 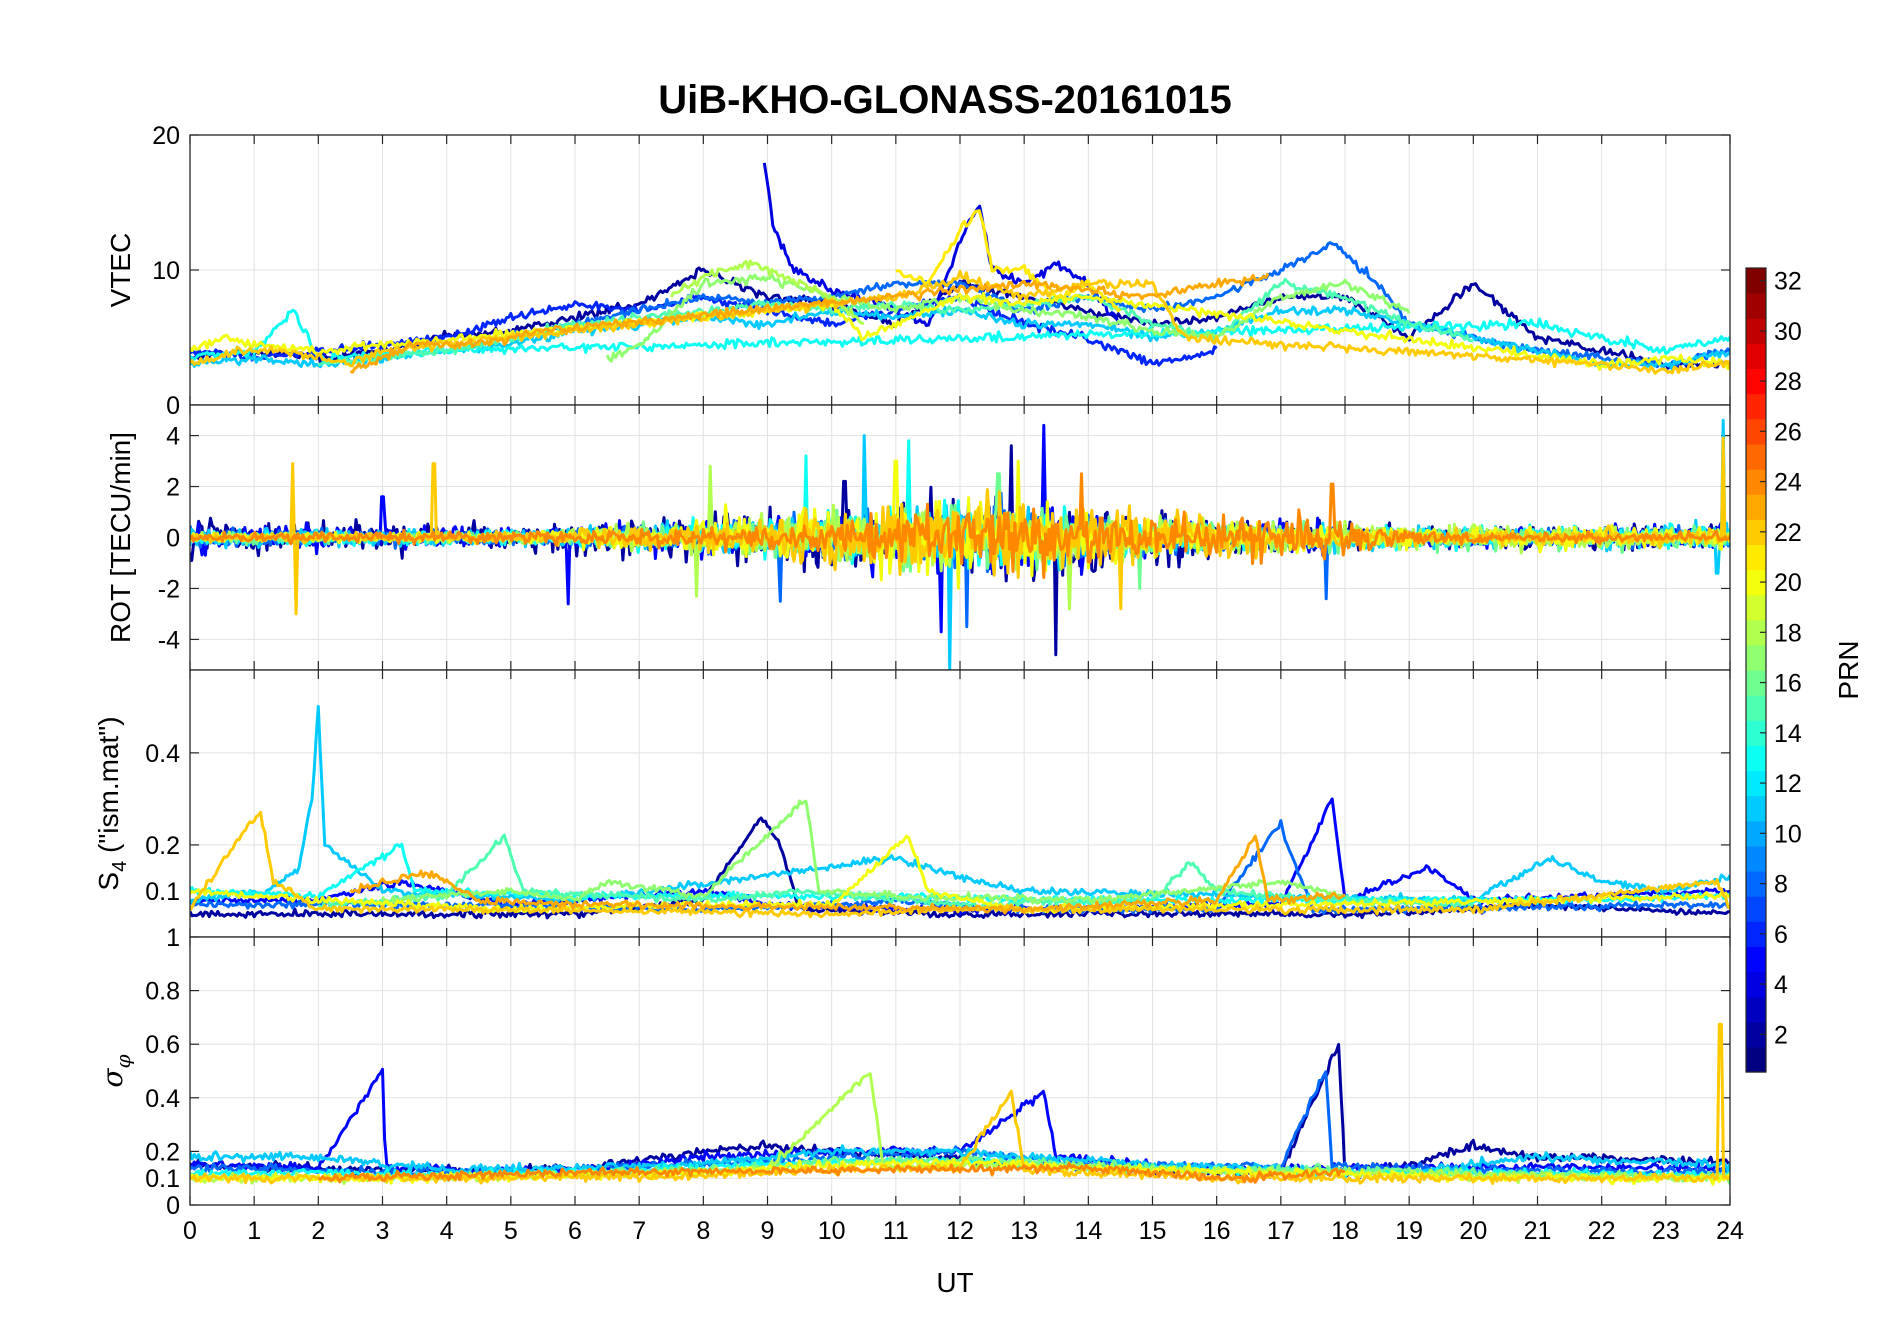 What do you see at coordinates (383, 1231) in the screenshot?
I see `x-tick-label: 3` at bounding box center [383, 1231].